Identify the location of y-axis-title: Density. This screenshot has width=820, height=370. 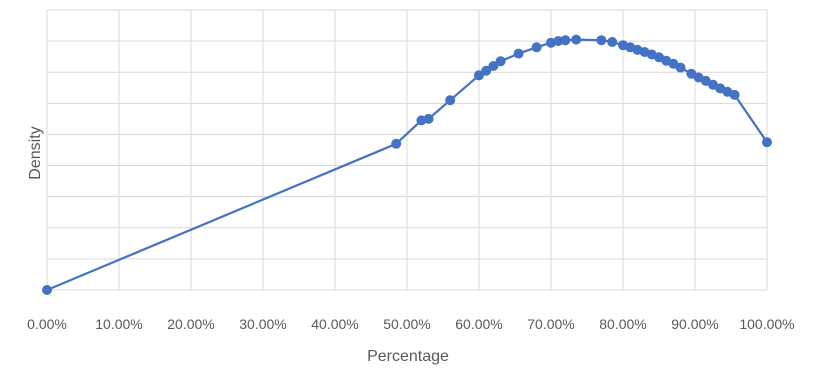
(35, 152).